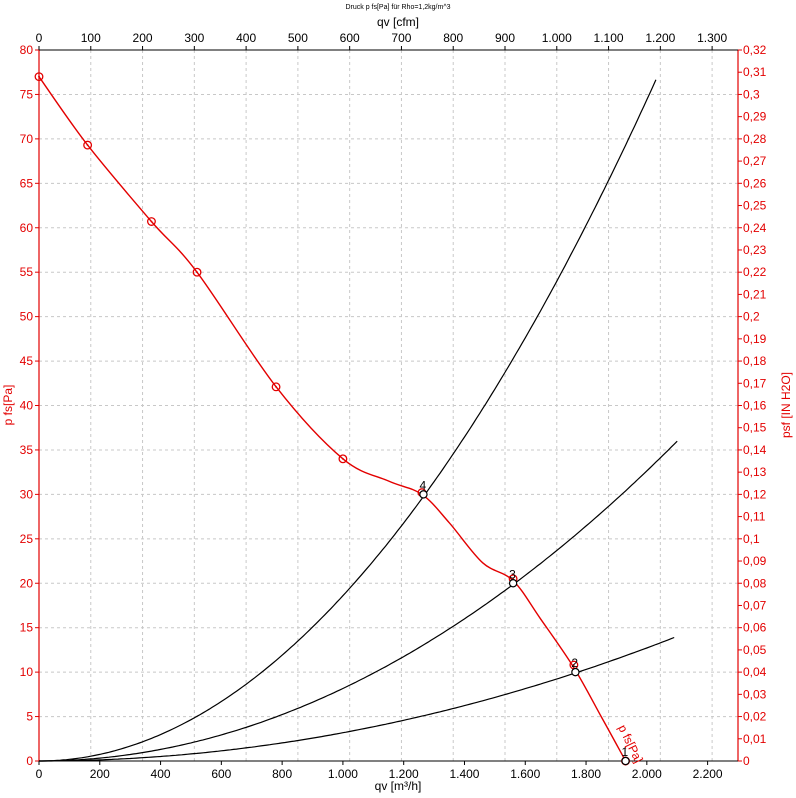 This screenshot has width=796, height=798. What do you see at coordinates (755, 294) in the screenshot?
I see `y2-tick-label: 0,21` at bounding box center [755, 294].